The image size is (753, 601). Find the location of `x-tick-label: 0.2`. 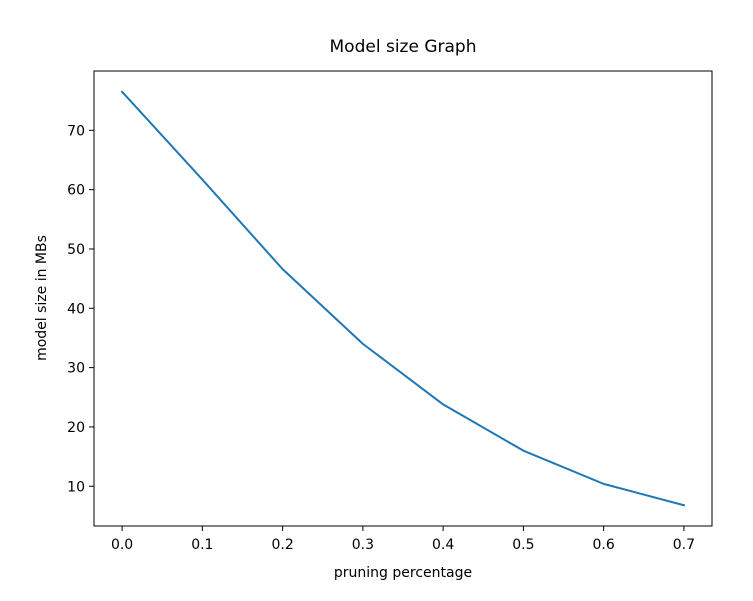

x-tick-label: 0.2 is located at coordinates (282, 545).